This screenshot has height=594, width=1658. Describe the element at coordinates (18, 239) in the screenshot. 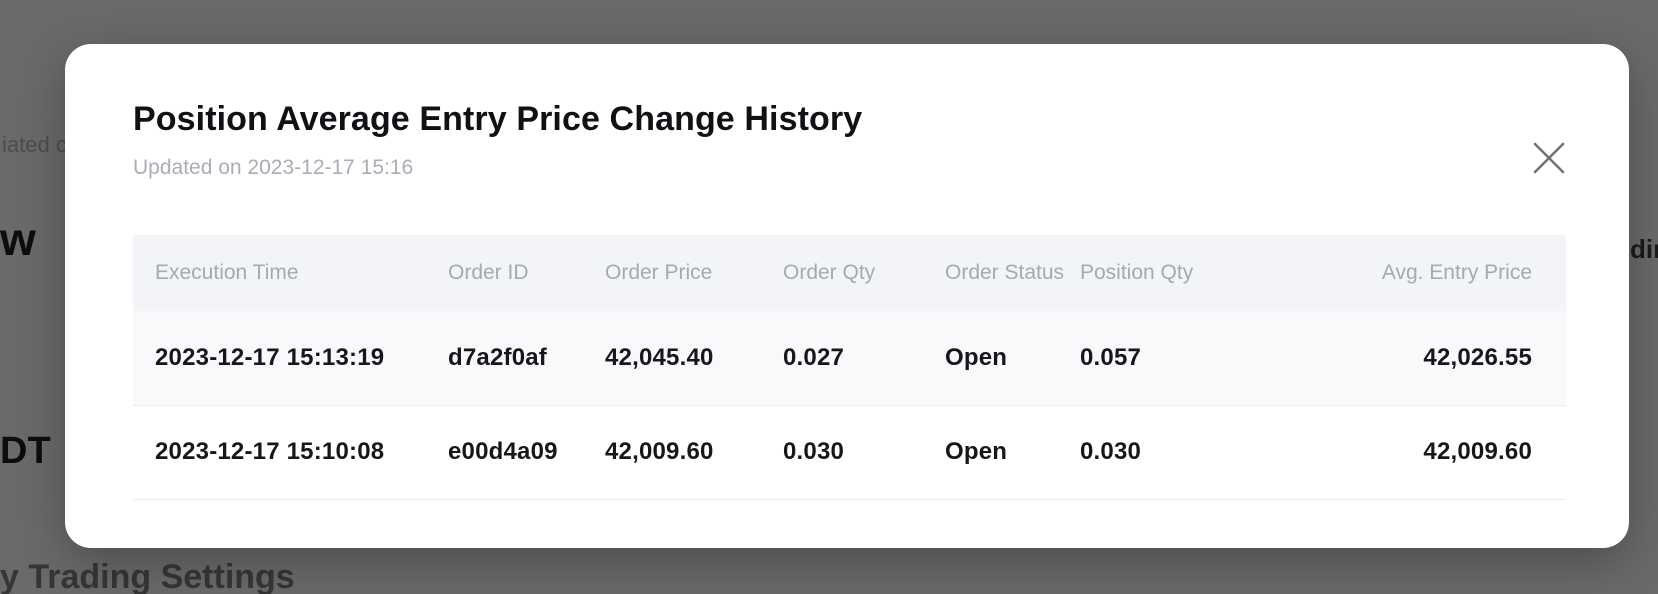

I see `background-clipped-heading: w` at that location.